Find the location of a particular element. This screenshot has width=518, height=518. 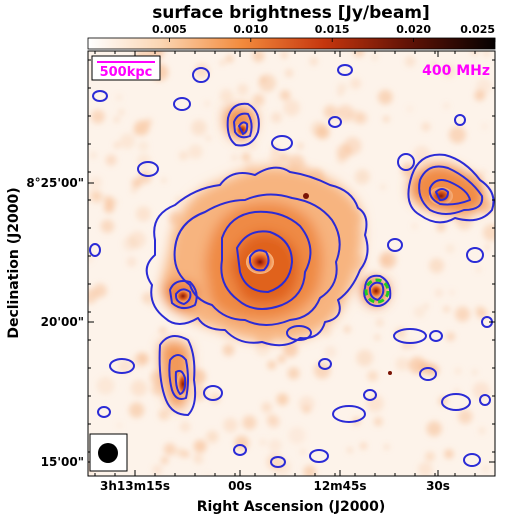

x-tick-label: 30s is located at coordinates (438, 486).